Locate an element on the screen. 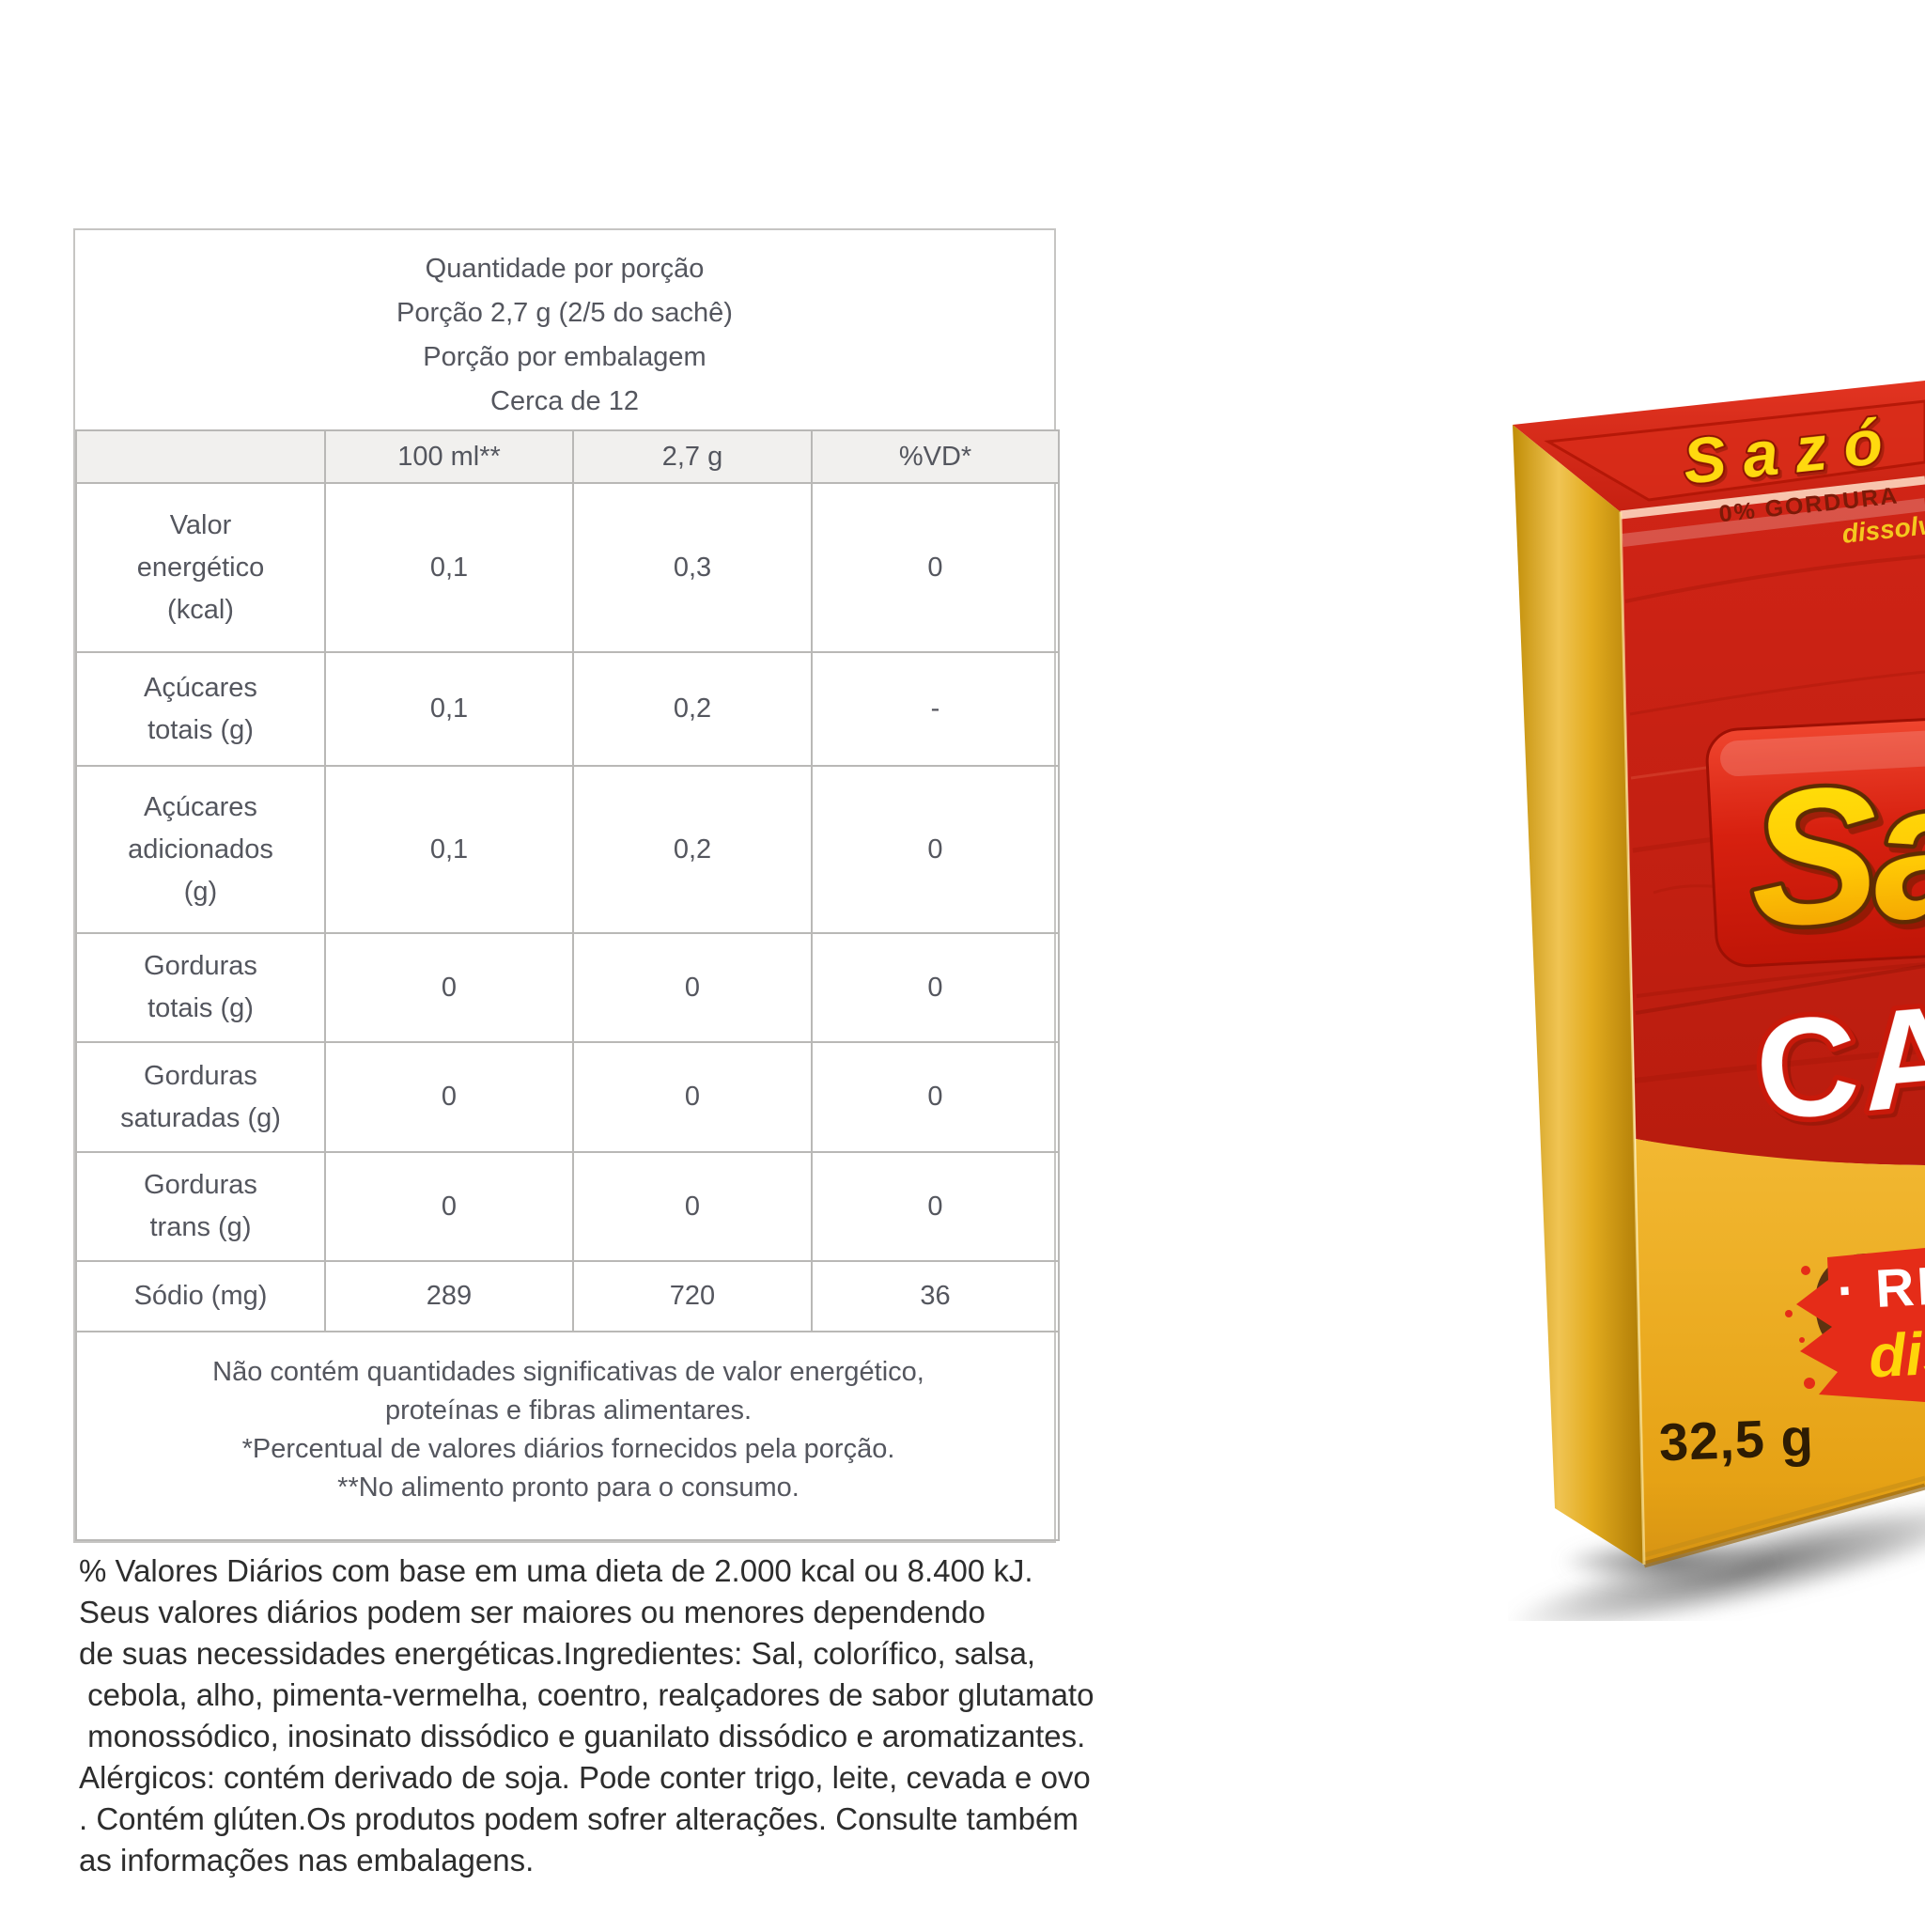 The width and height of the screenshot is (1925, 1932). column-header-row: 100 ml** 2,7 g %VD* is located at coordinates (567, 456).